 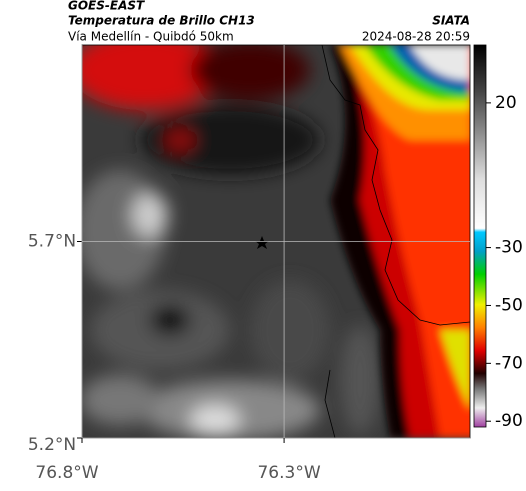 What do you see at coordinates (52, 445) in the screenshot?
I see `lat-tick-label: 5.2°N` at bounding box center [52, 445].